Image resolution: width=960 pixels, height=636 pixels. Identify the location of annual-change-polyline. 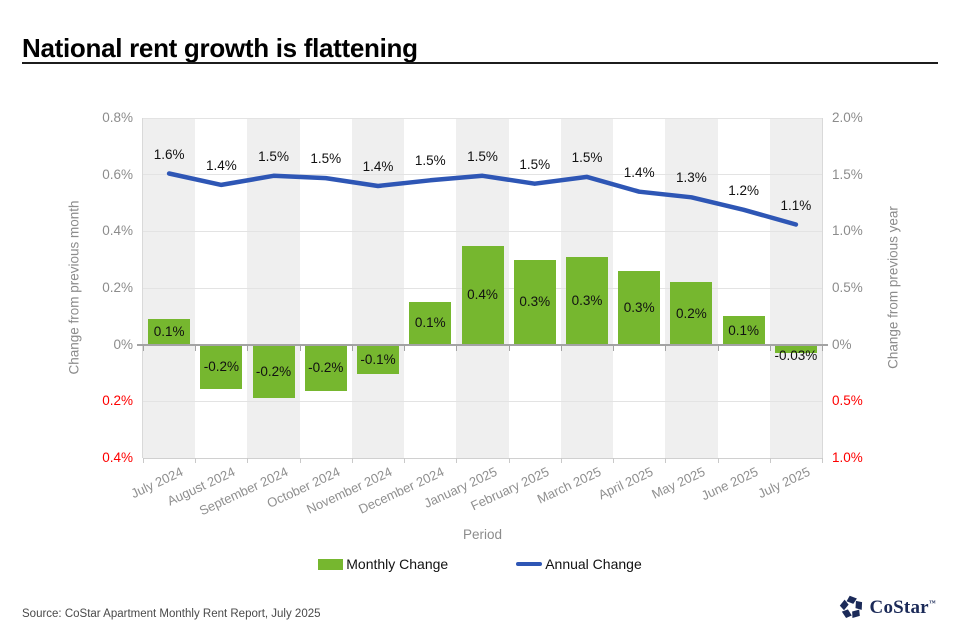
(482, 199).